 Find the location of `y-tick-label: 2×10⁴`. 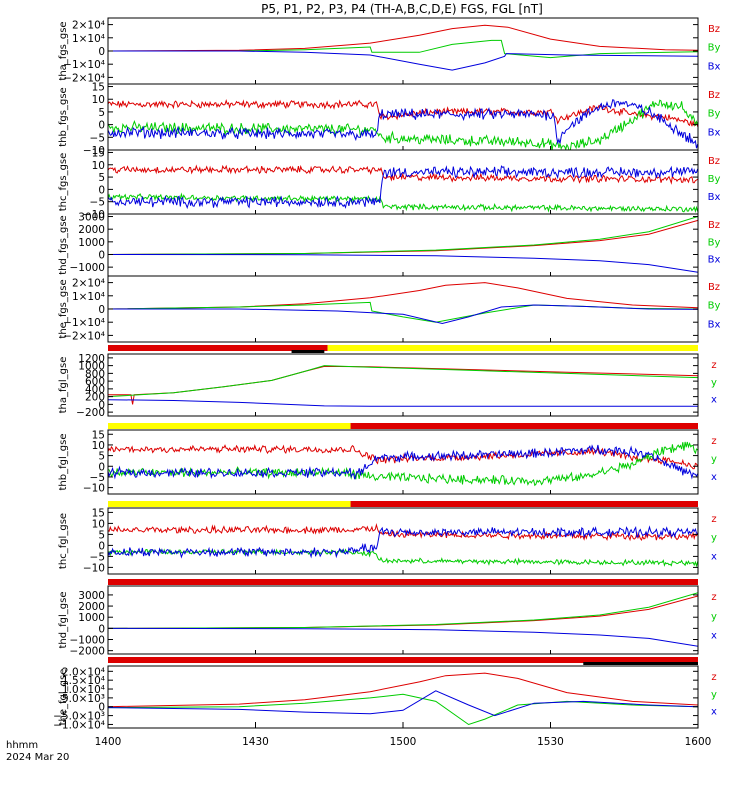

y-tick-label: 2×10⁴ is located at coordinates (88, 284).